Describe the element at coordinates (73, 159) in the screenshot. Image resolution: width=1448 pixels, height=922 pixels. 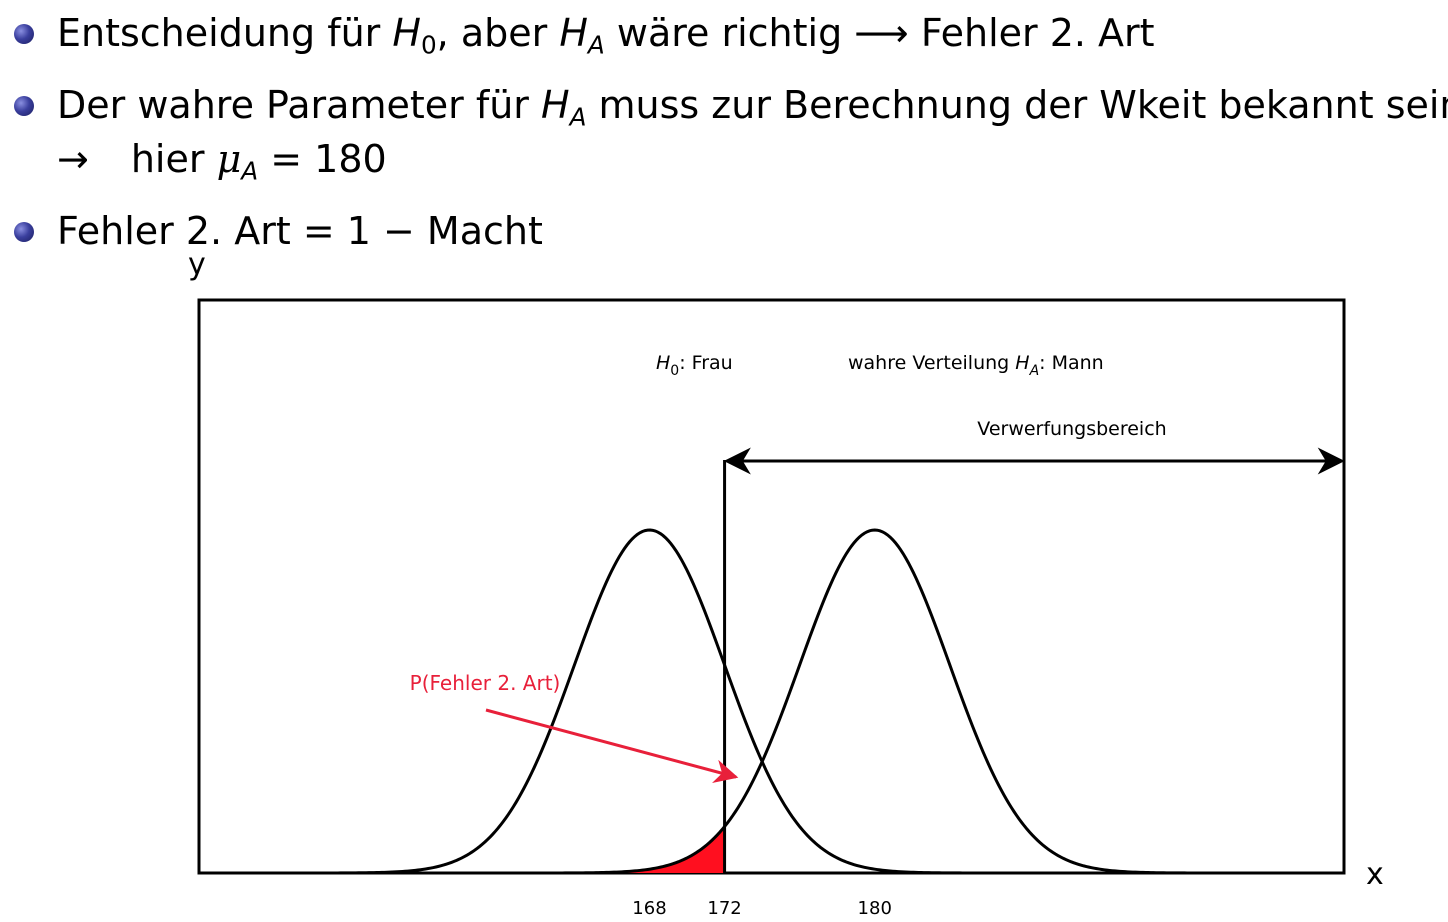
I see `arrow-icon: →` at that location.